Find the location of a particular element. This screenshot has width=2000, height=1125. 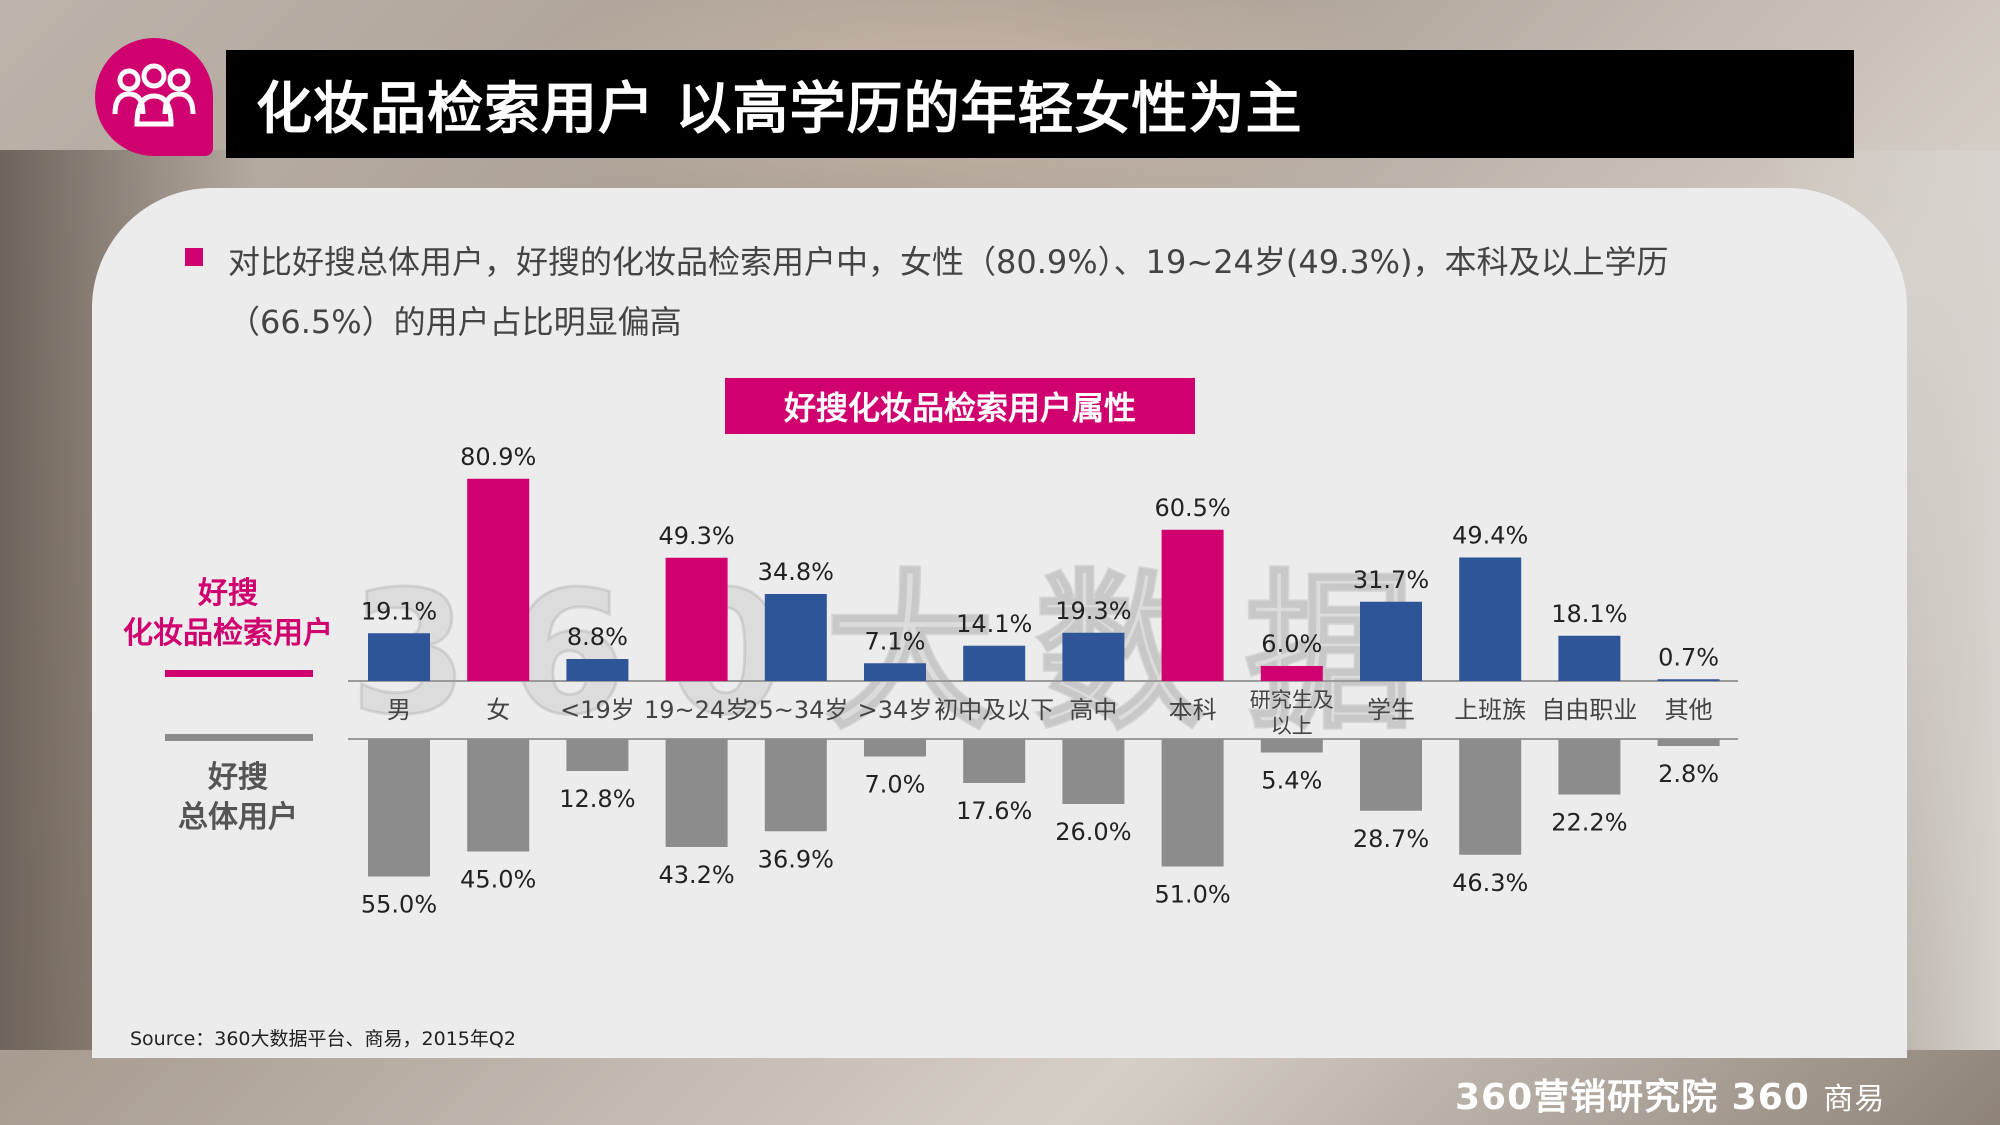

data-label-all-users: 46.3% is located at coordinates (1490, 883).